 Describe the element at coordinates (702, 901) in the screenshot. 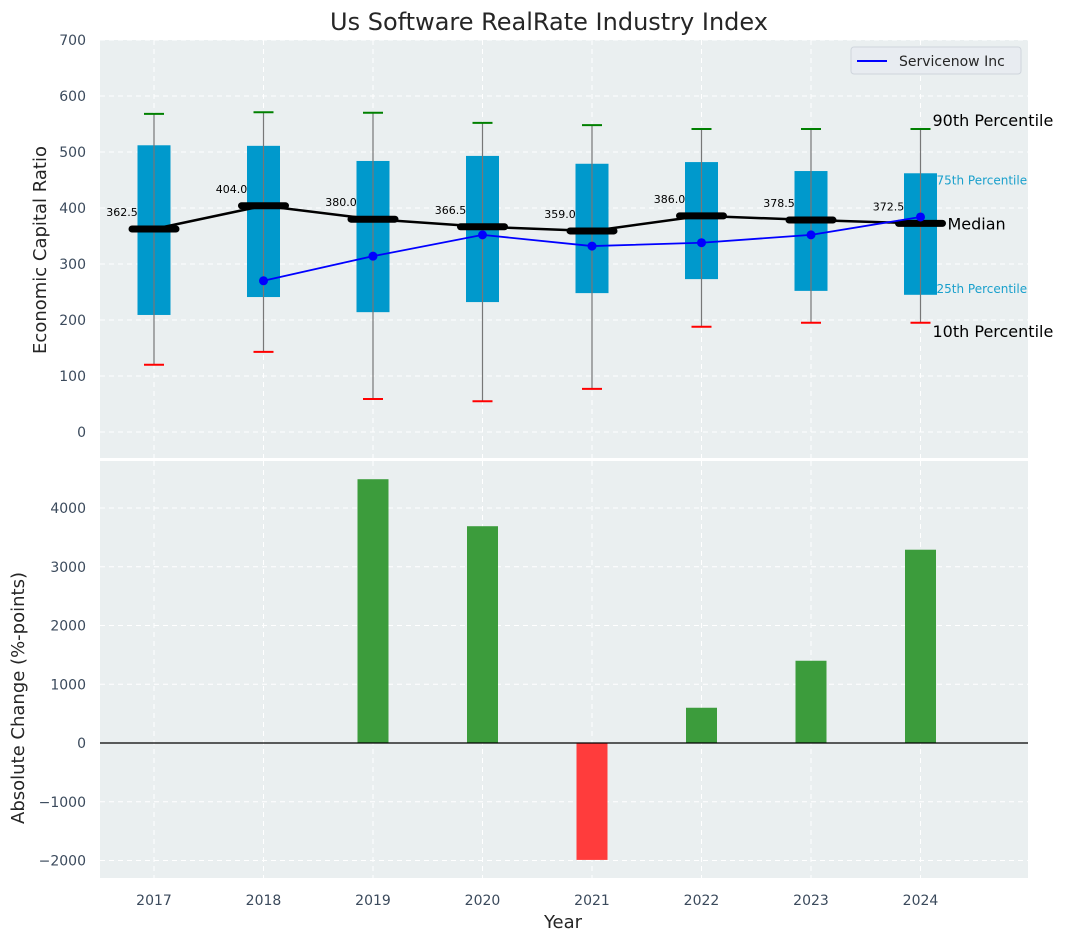

I see `x-tick-label: 2022` at that location.